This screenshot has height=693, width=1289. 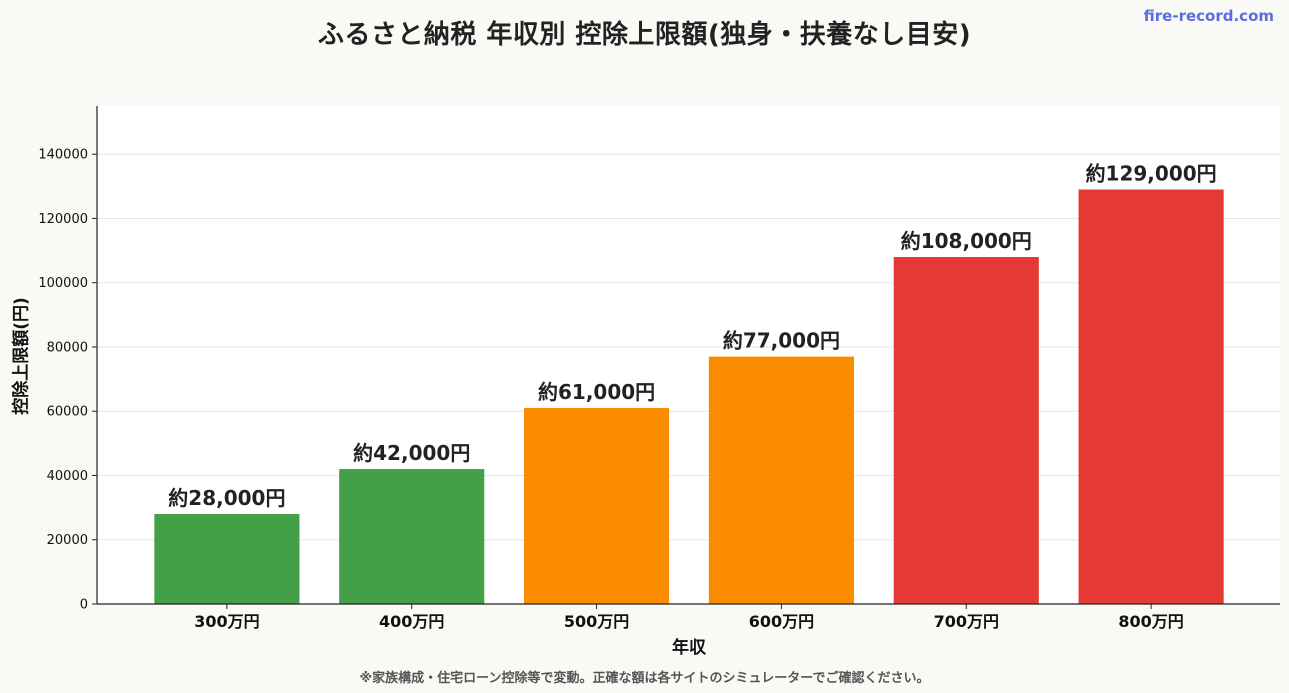 I want to click on y-tick-label: 40000, so click(x=67, y=476).